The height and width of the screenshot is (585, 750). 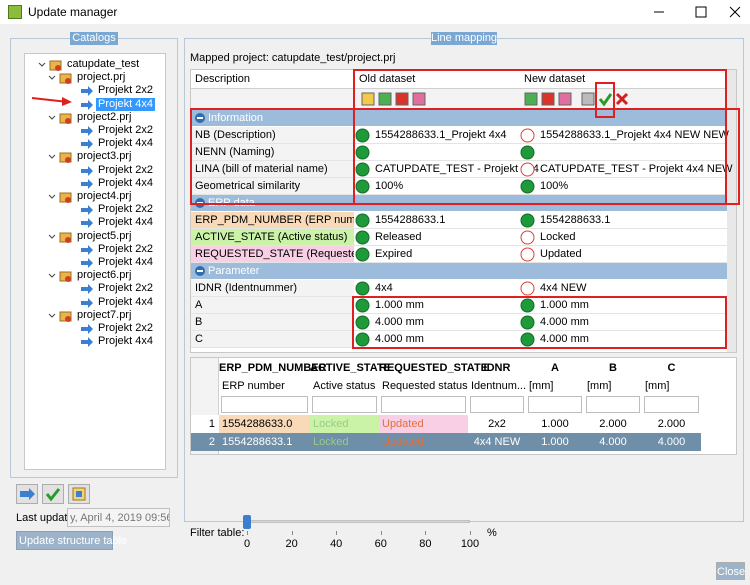 What do you see at coordinates (104, 196) in the screenshot?
I see `tree-node: project4.prj` at bounding box center [104, 196].